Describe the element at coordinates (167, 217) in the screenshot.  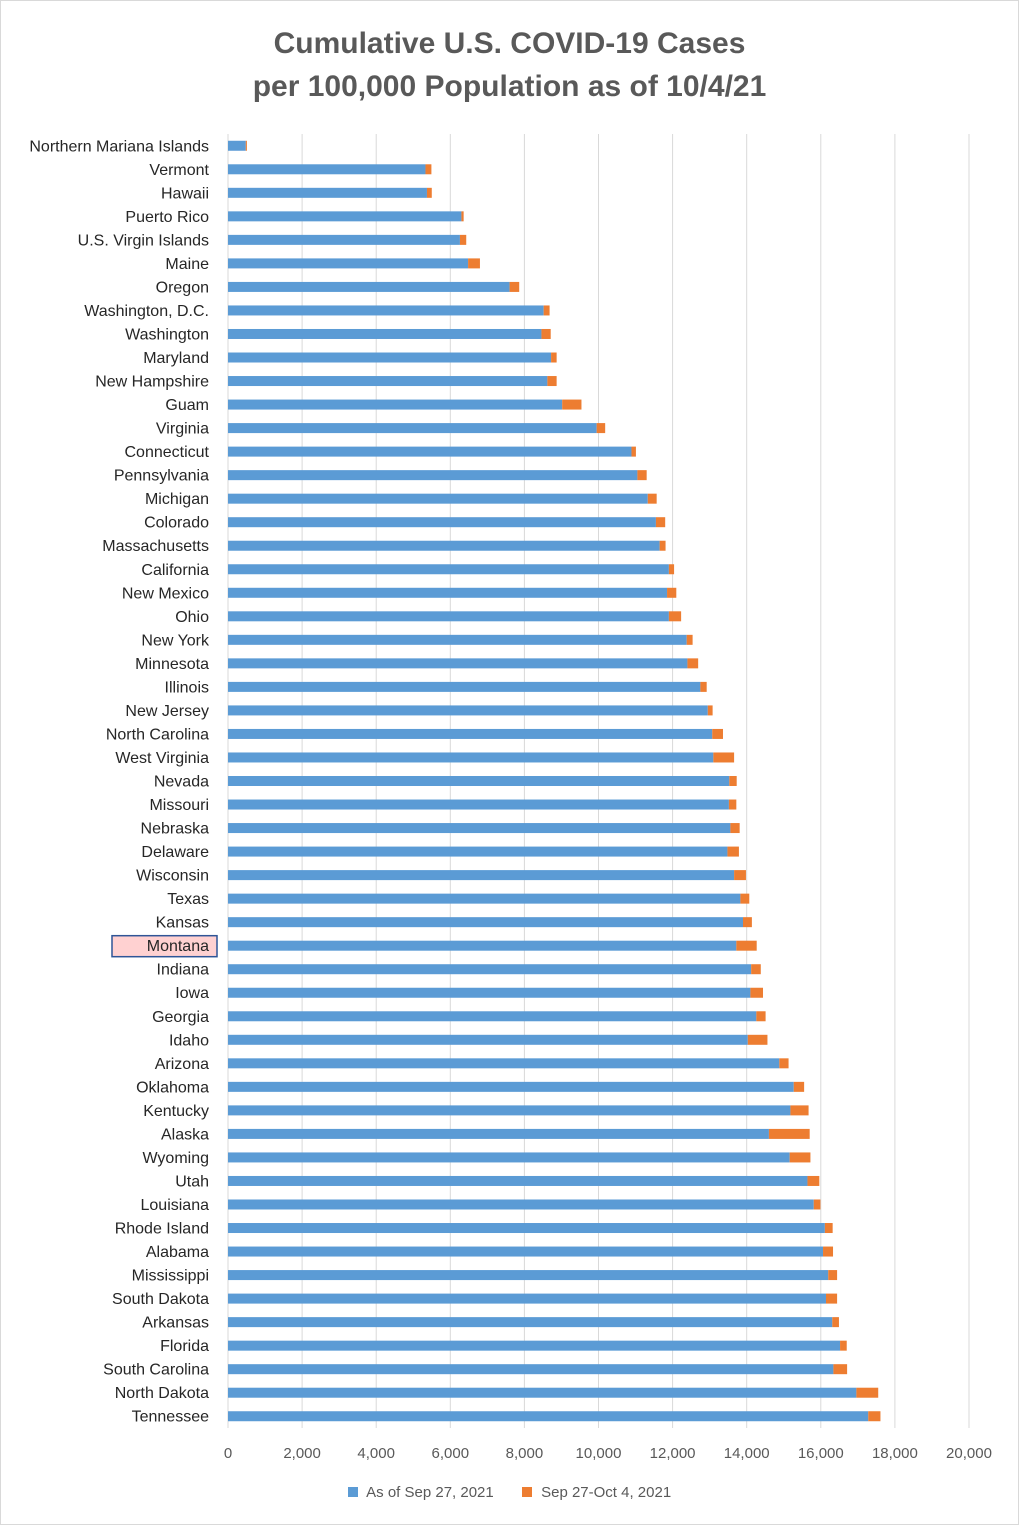
I see `category-label: Puerto Rico` at that location.